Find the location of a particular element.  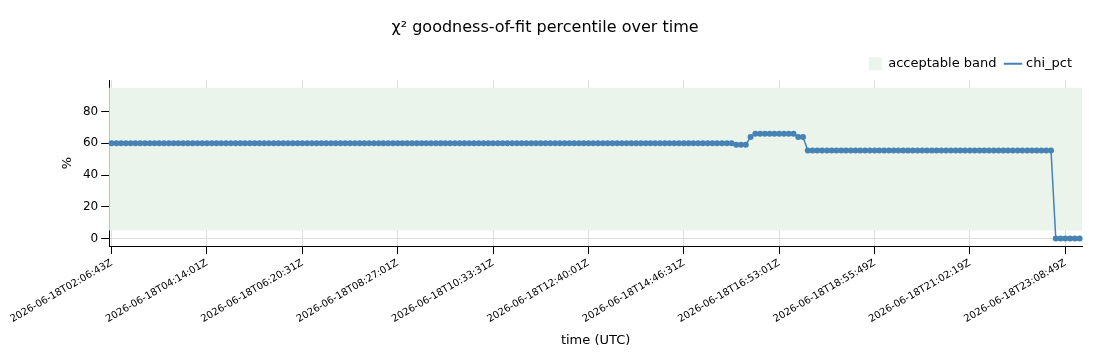

x-axis-title: time (UTC) is located at coordinates (595, 339).